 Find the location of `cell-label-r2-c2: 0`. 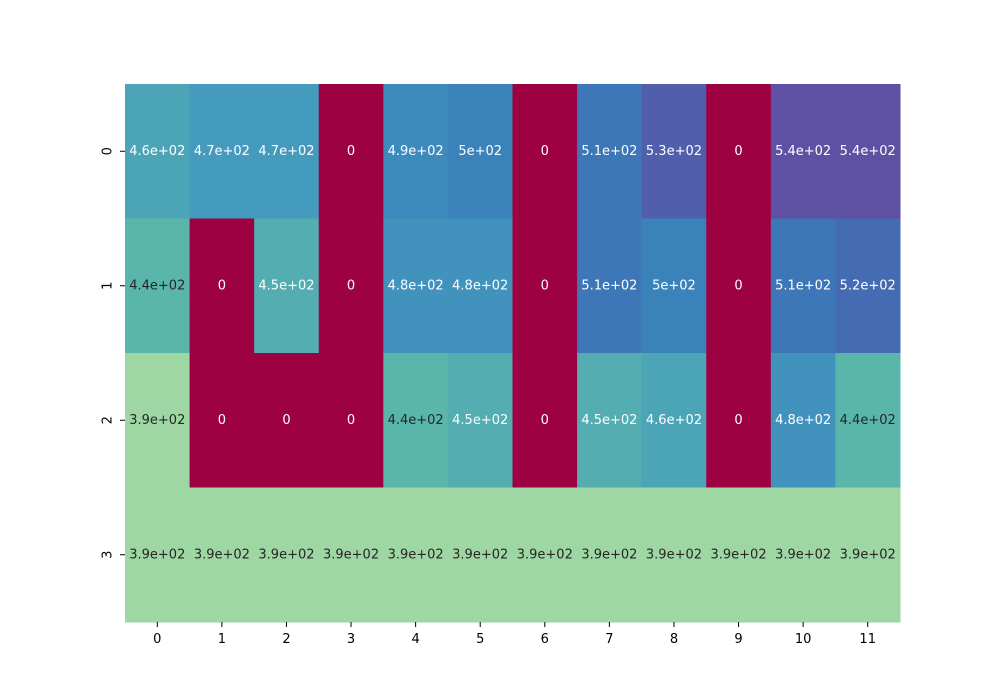

cell-label-r2-c2: 0 is located at coordinates (286, 420).